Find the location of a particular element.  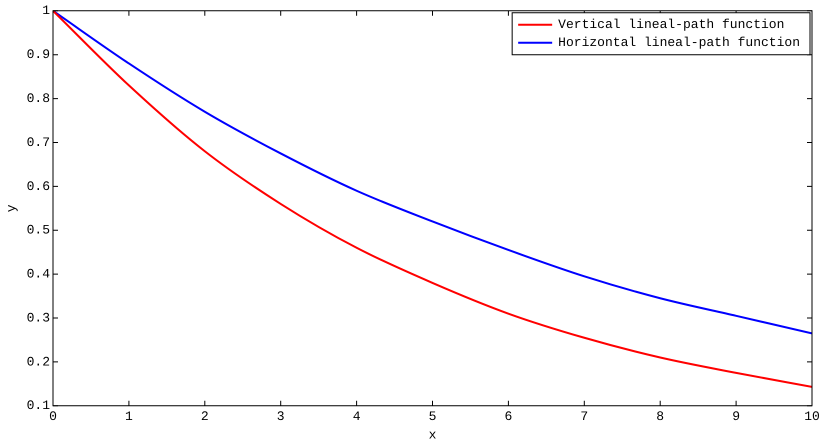

y-tick-label: 0.6 is located at coordinates (38, 186).